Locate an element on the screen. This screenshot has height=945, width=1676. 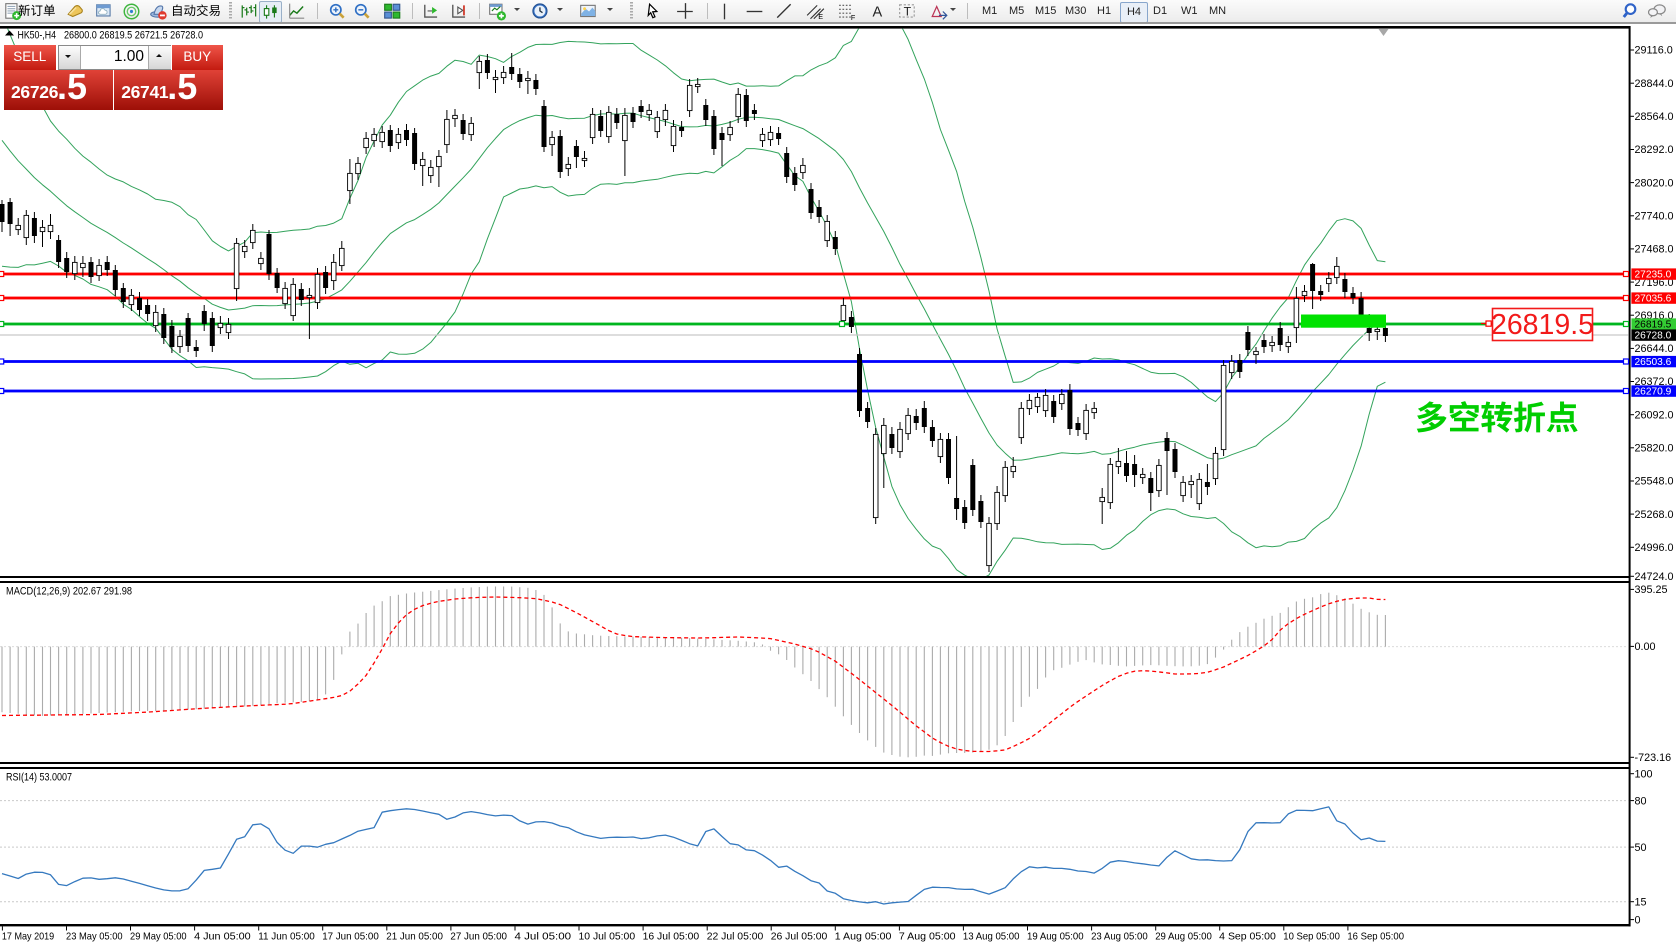
svg-text: 26644.0 is located at coordinates (1654, 349).